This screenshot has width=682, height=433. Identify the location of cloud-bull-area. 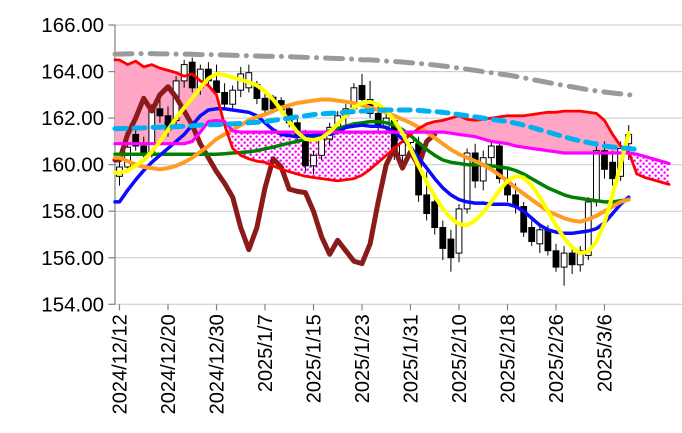
(521, 132).